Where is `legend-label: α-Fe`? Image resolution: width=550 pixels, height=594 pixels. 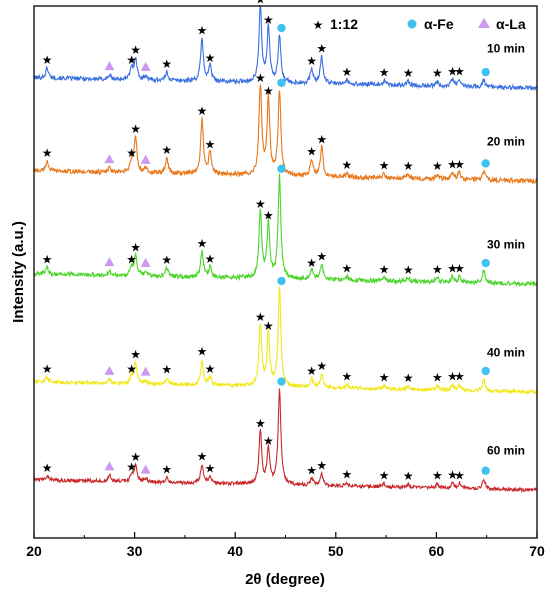
legend-label: α-Fe is located at coordinates (439, 24).